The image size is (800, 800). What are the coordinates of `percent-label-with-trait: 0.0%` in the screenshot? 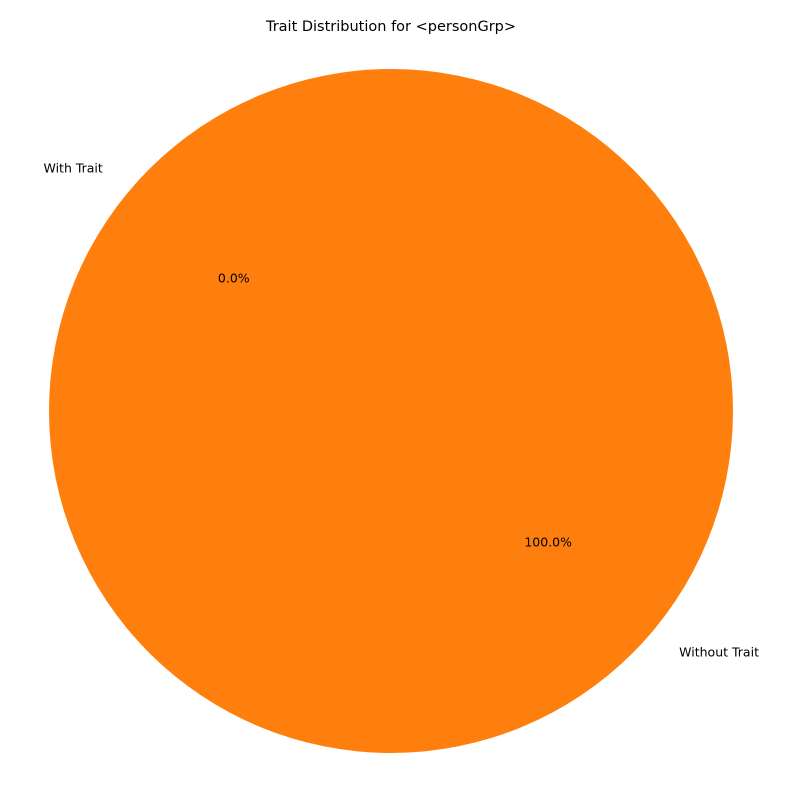 It's located at (234, 278).